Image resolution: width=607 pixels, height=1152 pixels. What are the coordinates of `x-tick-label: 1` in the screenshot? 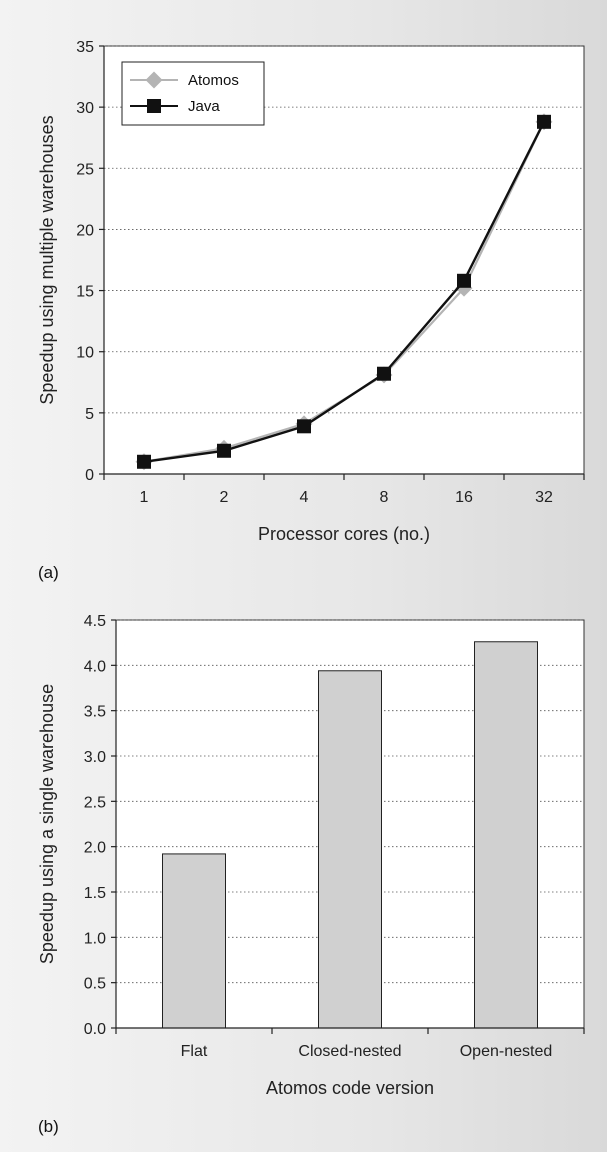 It's located at (144, 497).